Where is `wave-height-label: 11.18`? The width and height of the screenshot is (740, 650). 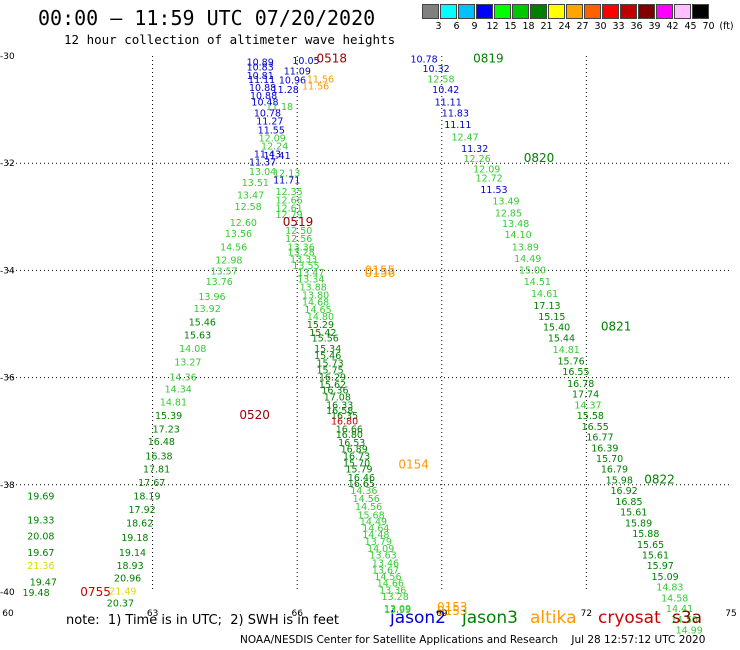 wave-height-label: 11.18 is located at coordinates (279, 107).